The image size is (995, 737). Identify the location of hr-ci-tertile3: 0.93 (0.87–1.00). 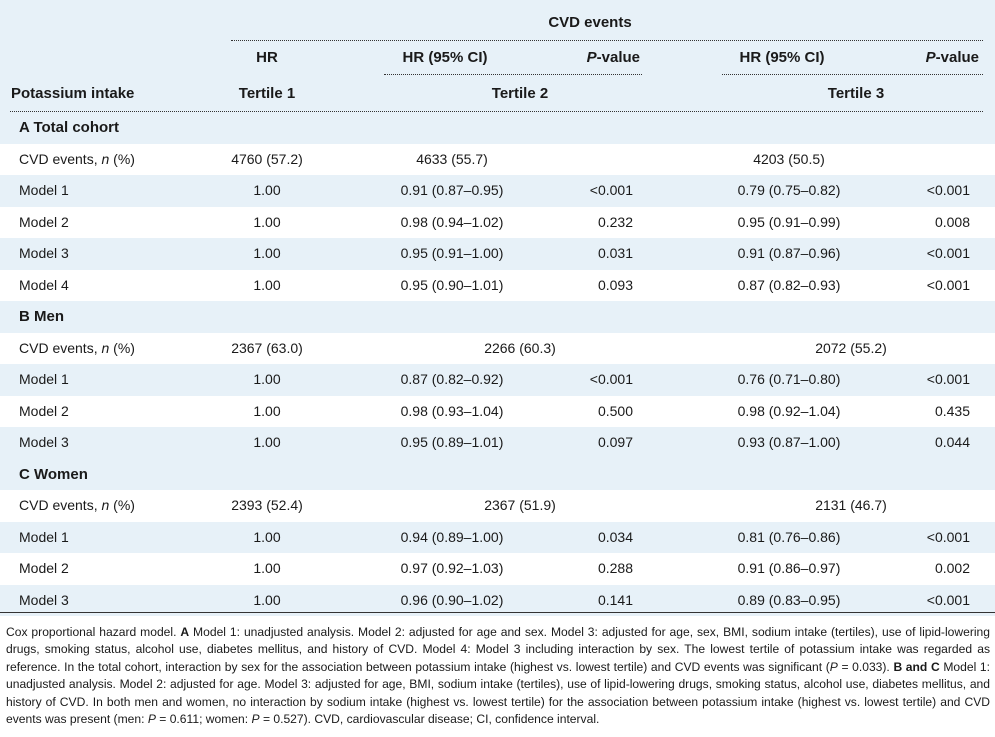
(789, 442).